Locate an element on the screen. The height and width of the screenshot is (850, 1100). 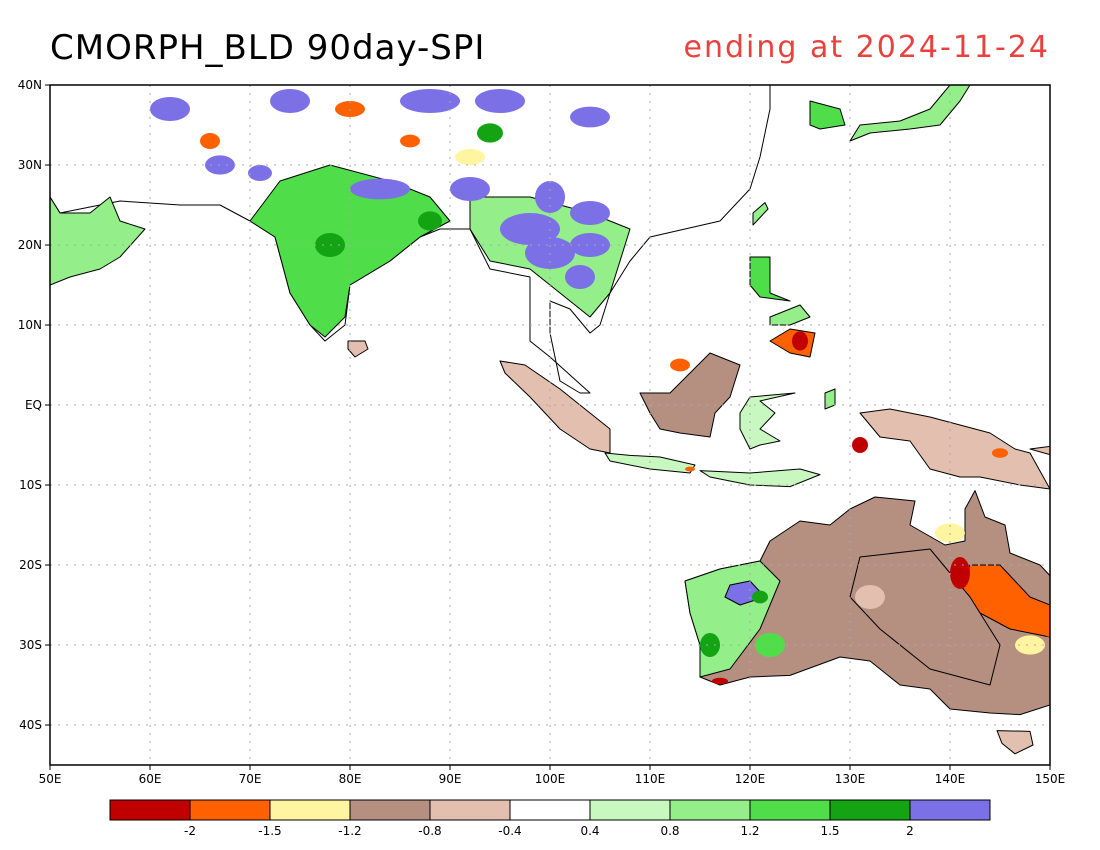
lon-tick-label: 60E is located at coordinates (150, 779).